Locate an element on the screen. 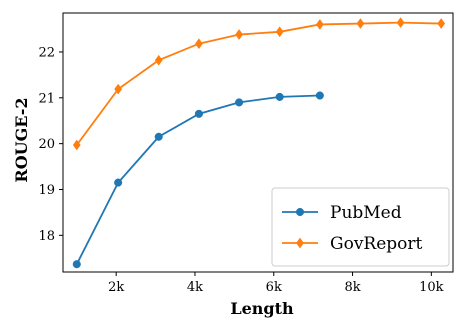 The width and height of the screenshot is (457, 320). x-axis-title: Length is located at coordinates (262, 308).